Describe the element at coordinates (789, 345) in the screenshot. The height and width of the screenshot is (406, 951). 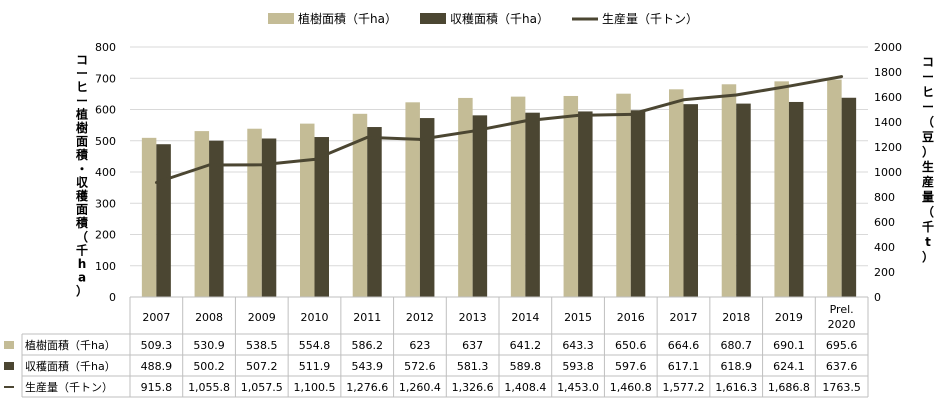
I see `table-cell: 690.1` at that location.